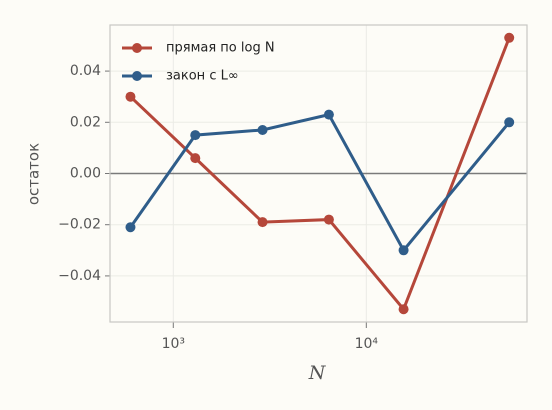 The width and height of the screenshot is (552, 410). I want to click on y-tick-label: 0.04, so click(85, 71).